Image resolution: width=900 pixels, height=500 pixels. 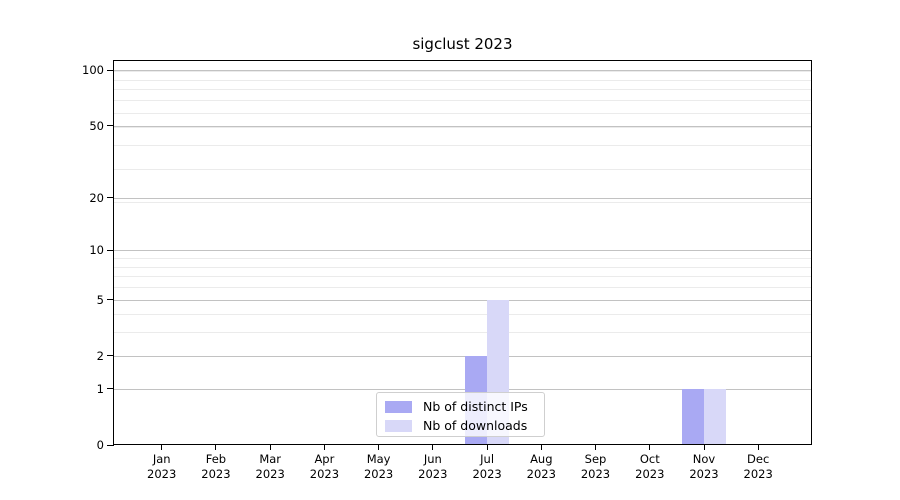 What do you see at coordinates (398, 425) in the screenshot?
I see `legend-swatch-downloads` at bounding box center [398, 425].